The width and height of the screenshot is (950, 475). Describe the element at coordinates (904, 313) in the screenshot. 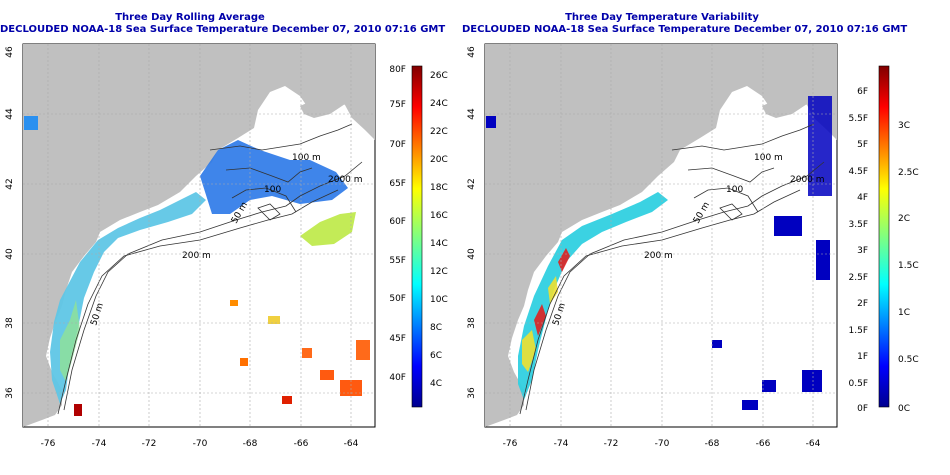

I see `right-colorbar-c-label: 1C` at that location.